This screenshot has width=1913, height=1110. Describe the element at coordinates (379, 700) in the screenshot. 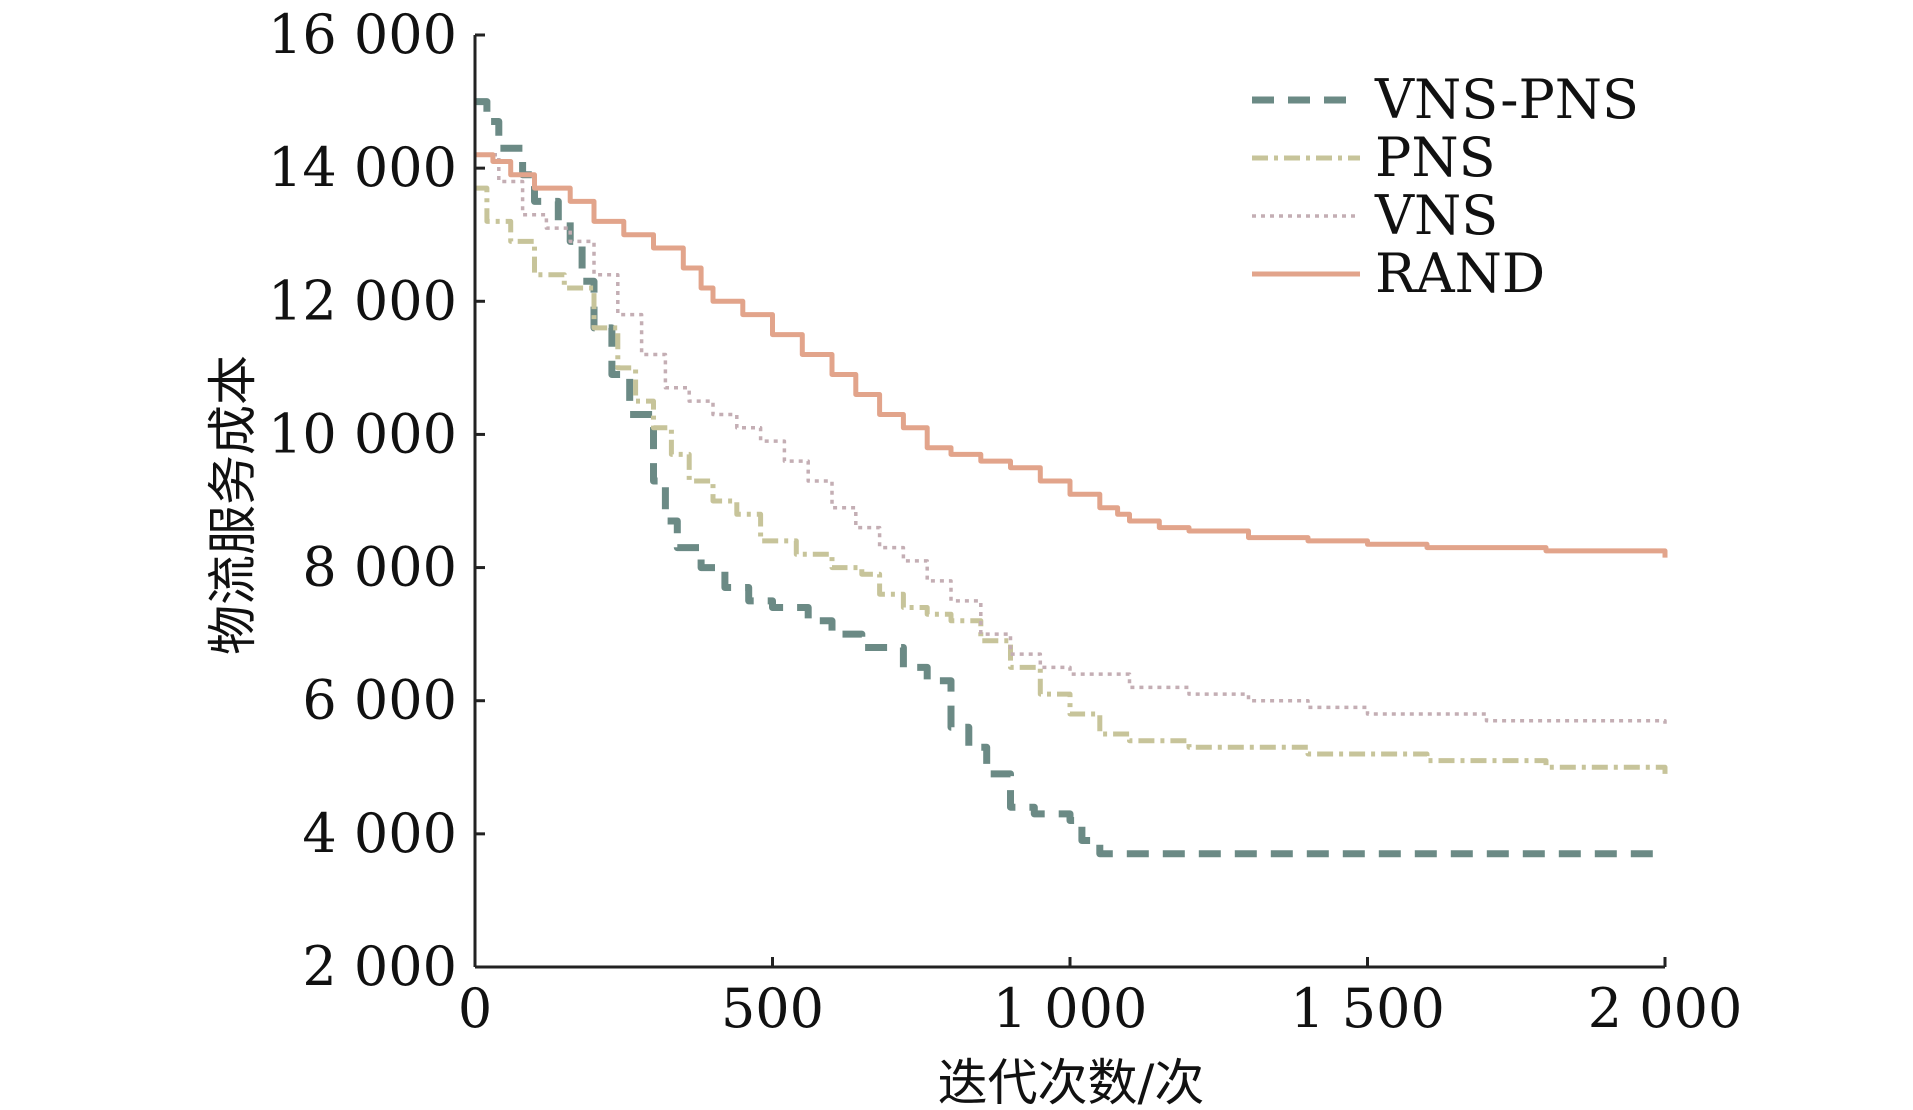

I see `y-tick-label: 6 000` at that location.